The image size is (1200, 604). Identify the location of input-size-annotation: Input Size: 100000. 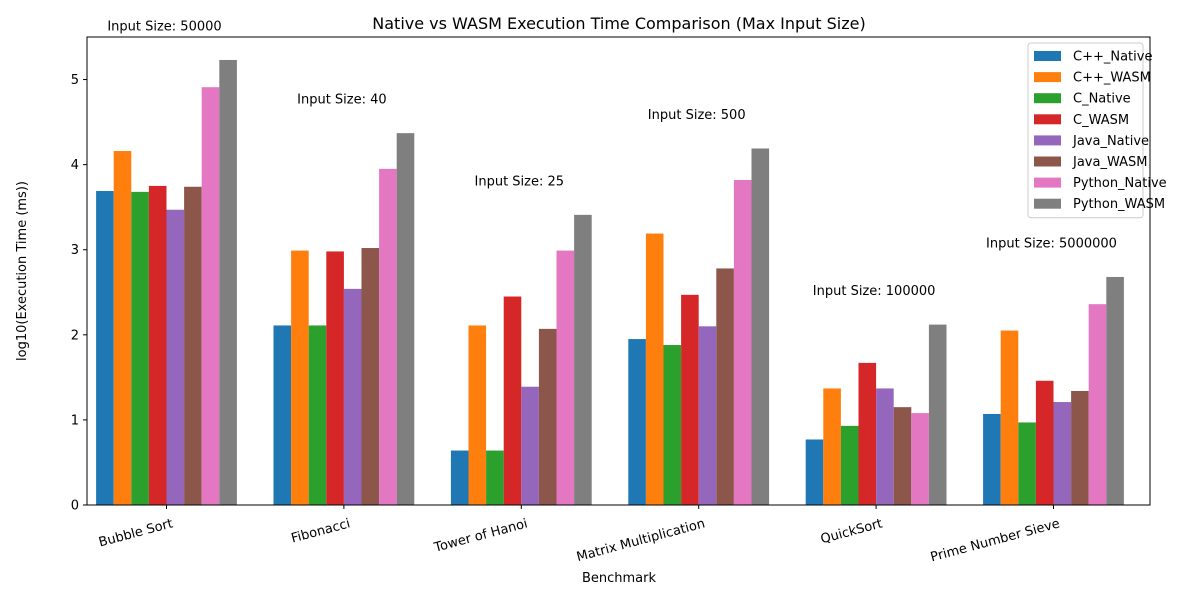
(874, 291).